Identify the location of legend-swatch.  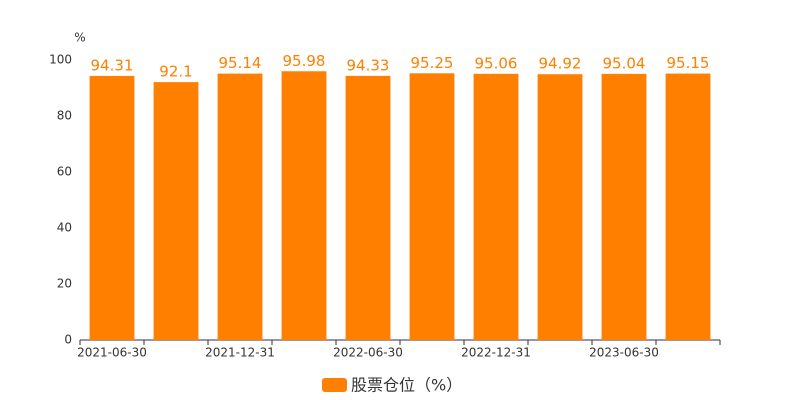
(334, 385).